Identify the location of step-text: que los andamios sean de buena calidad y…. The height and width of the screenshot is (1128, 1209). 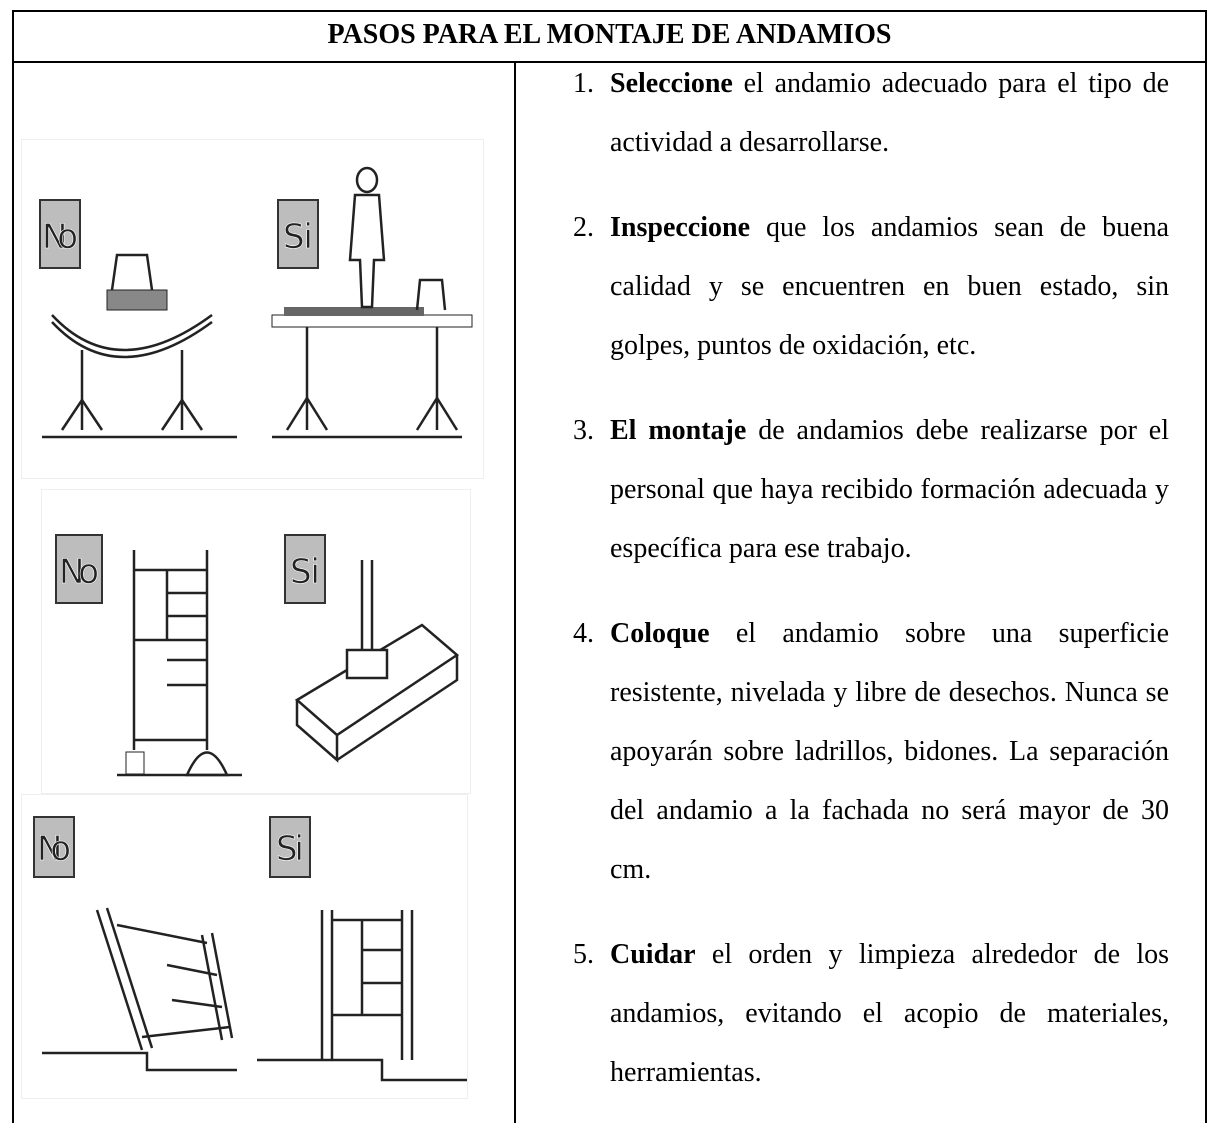
(890, 286).